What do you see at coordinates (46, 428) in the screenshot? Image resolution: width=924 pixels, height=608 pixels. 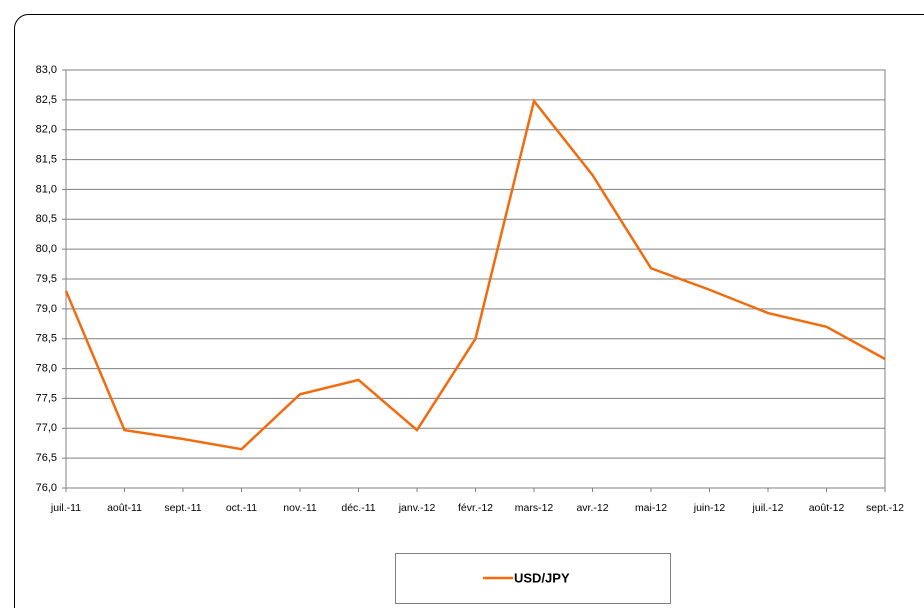 I see `y-tick-label: 77,0` at bounding box center [46, 428].